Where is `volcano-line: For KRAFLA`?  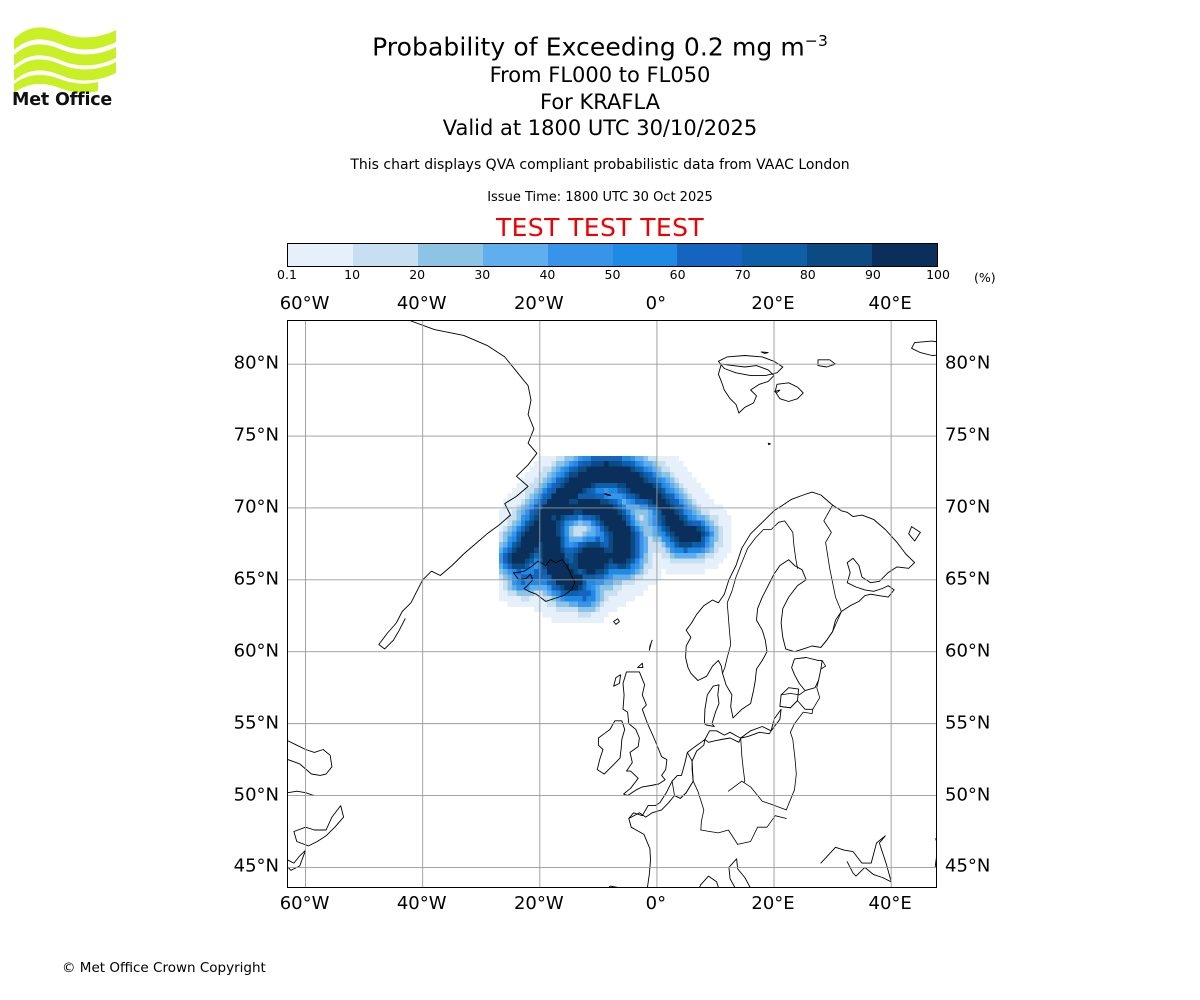
volcano-line: For KRAFLA is located at coordinates (600, 102).